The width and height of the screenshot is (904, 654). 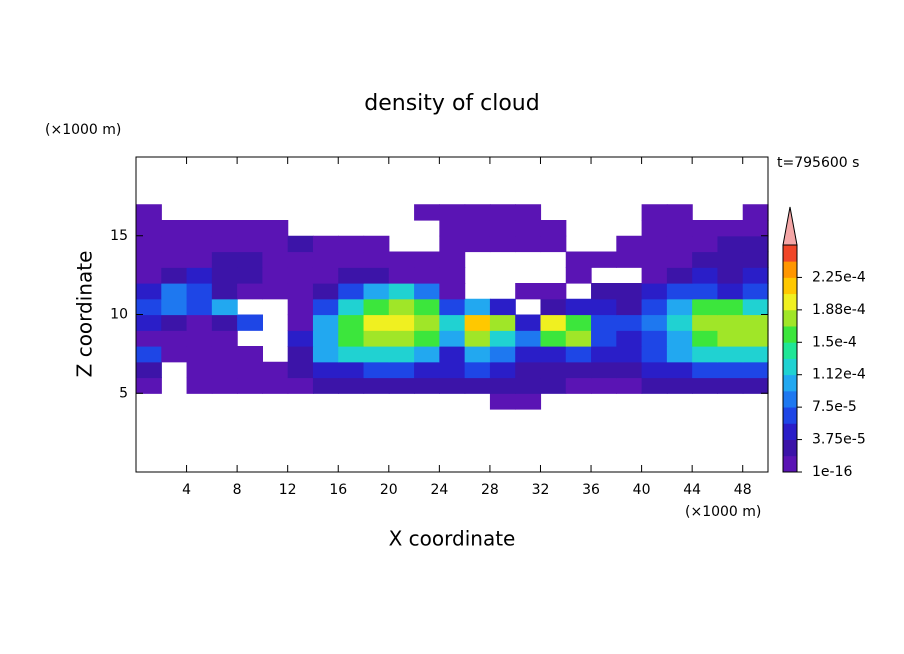 What do you see at coordinates (451, 103) in the screenshot?
I see `chart-title: density of cloud` at bounding box center [451, 103].